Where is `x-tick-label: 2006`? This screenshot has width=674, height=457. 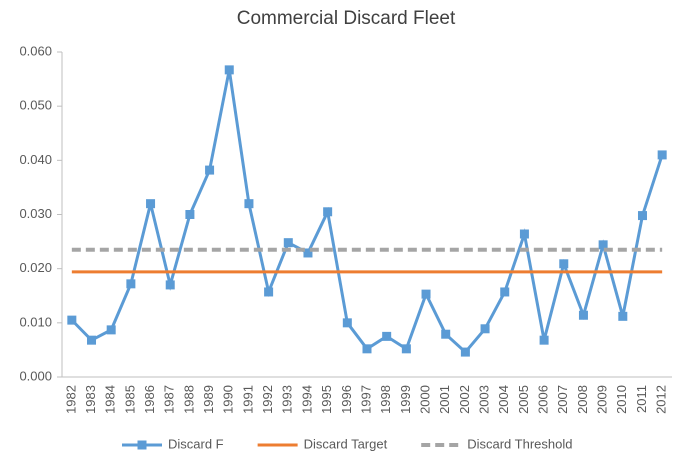
x-tick-label: 2006 is located at coordinates (543, 399).